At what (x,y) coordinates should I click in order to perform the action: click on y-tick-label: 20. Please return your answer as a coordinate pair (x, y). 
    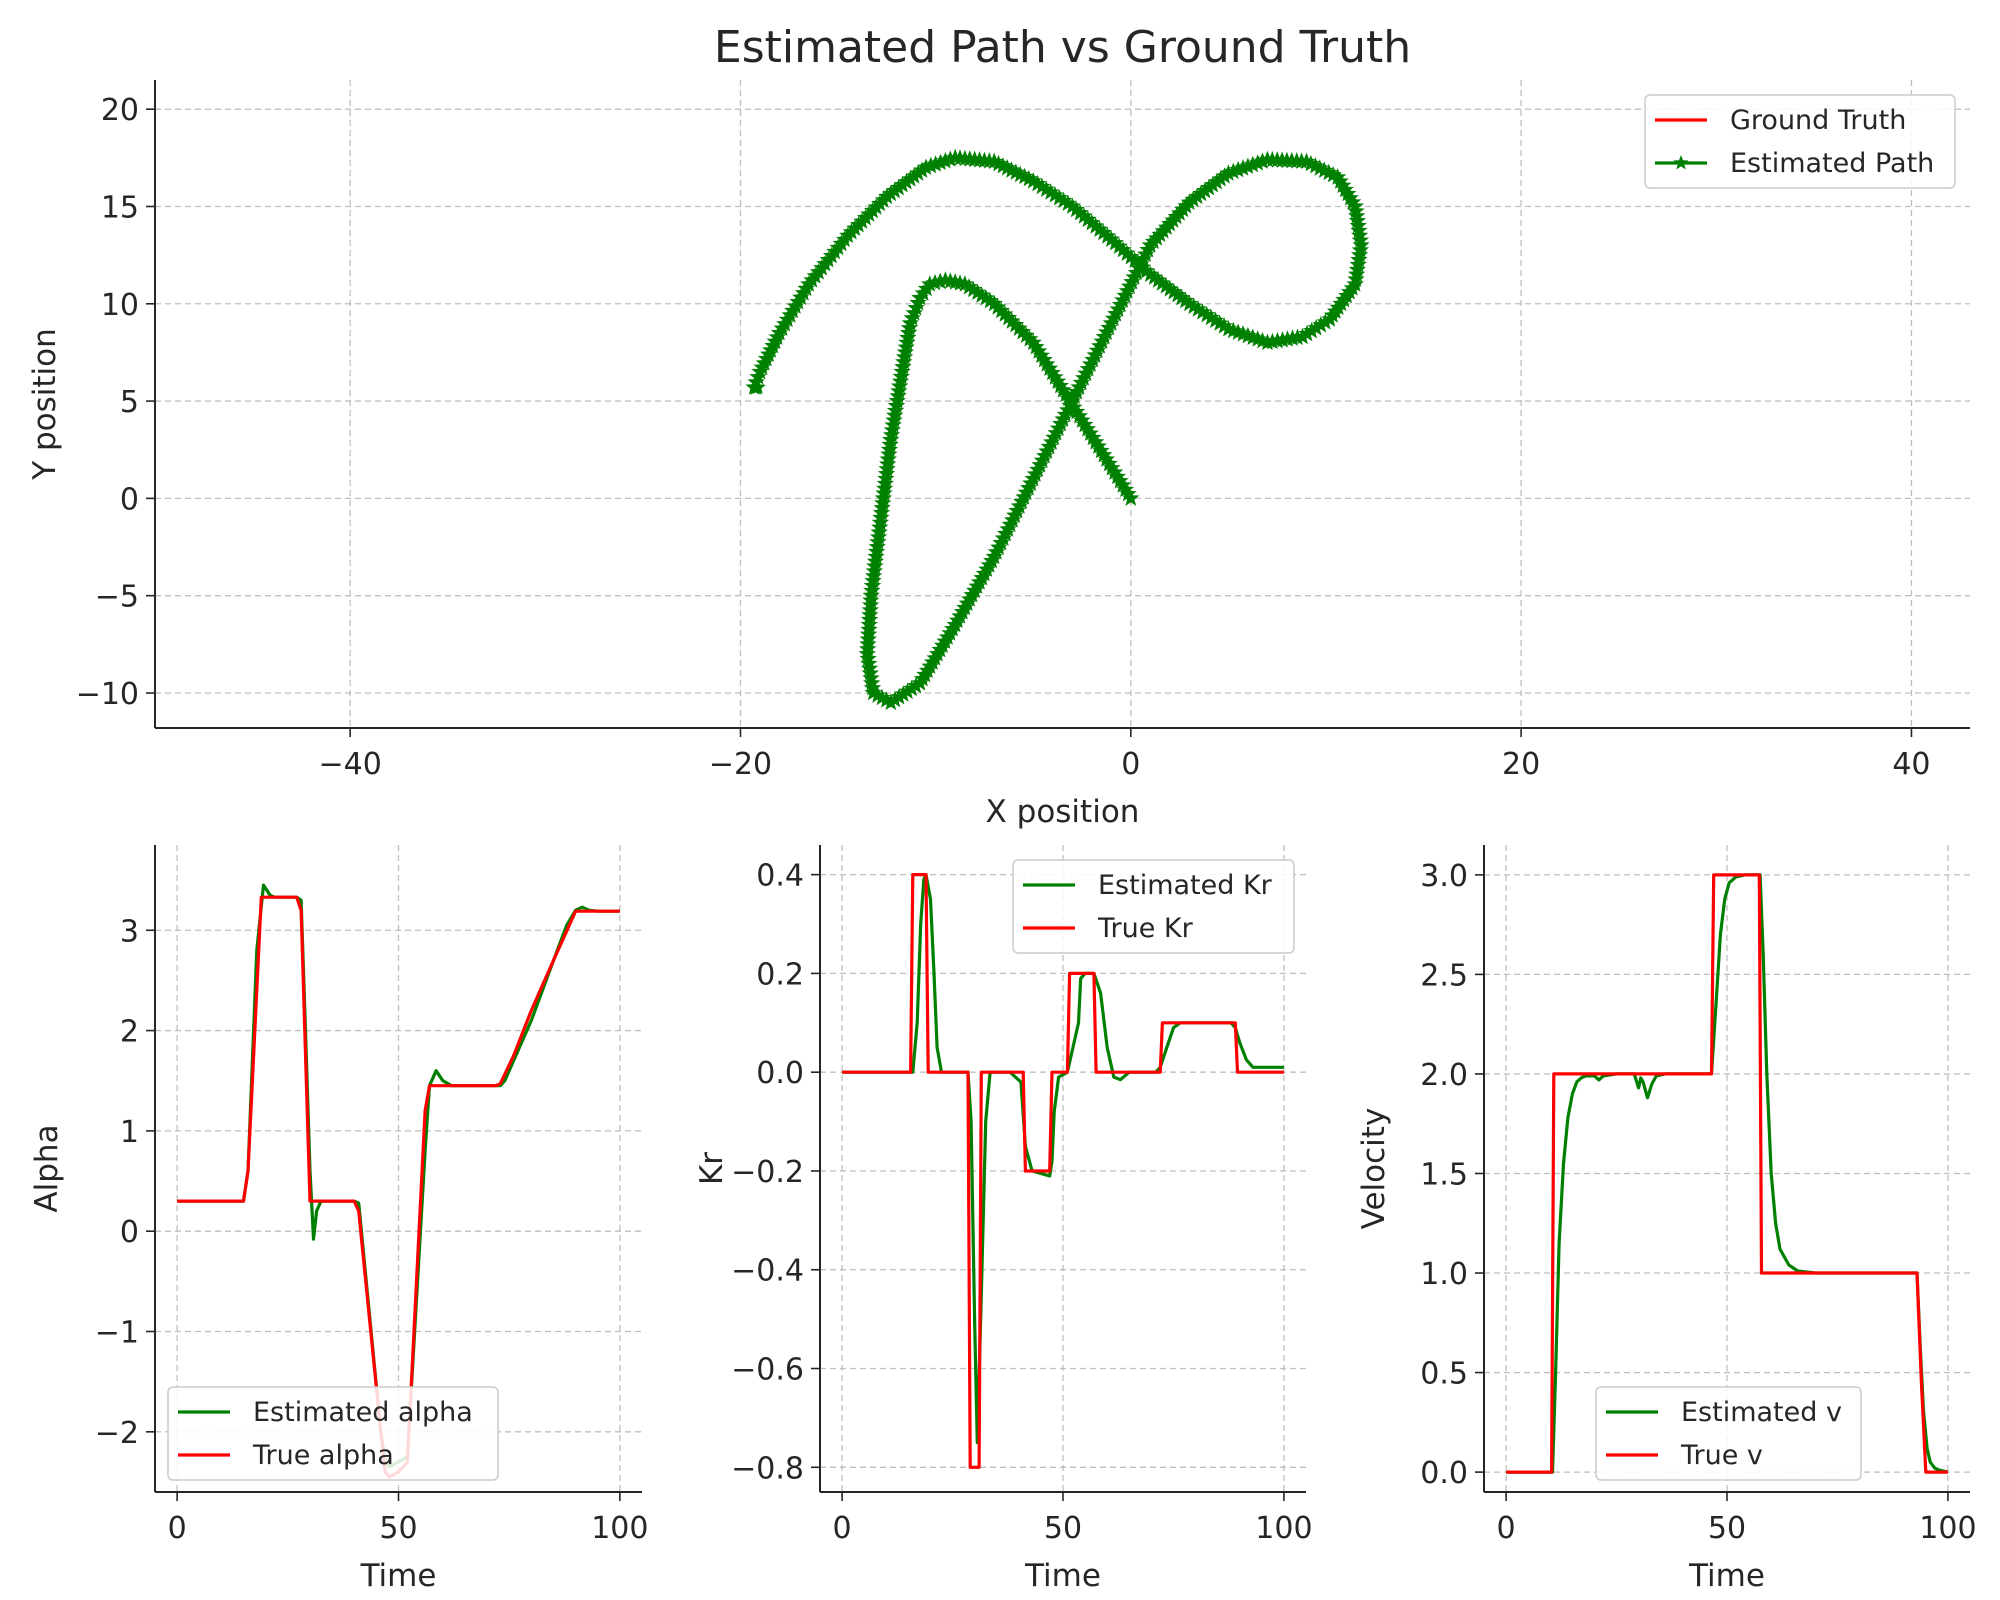
    Looking at the image, I should click on (120, 110).